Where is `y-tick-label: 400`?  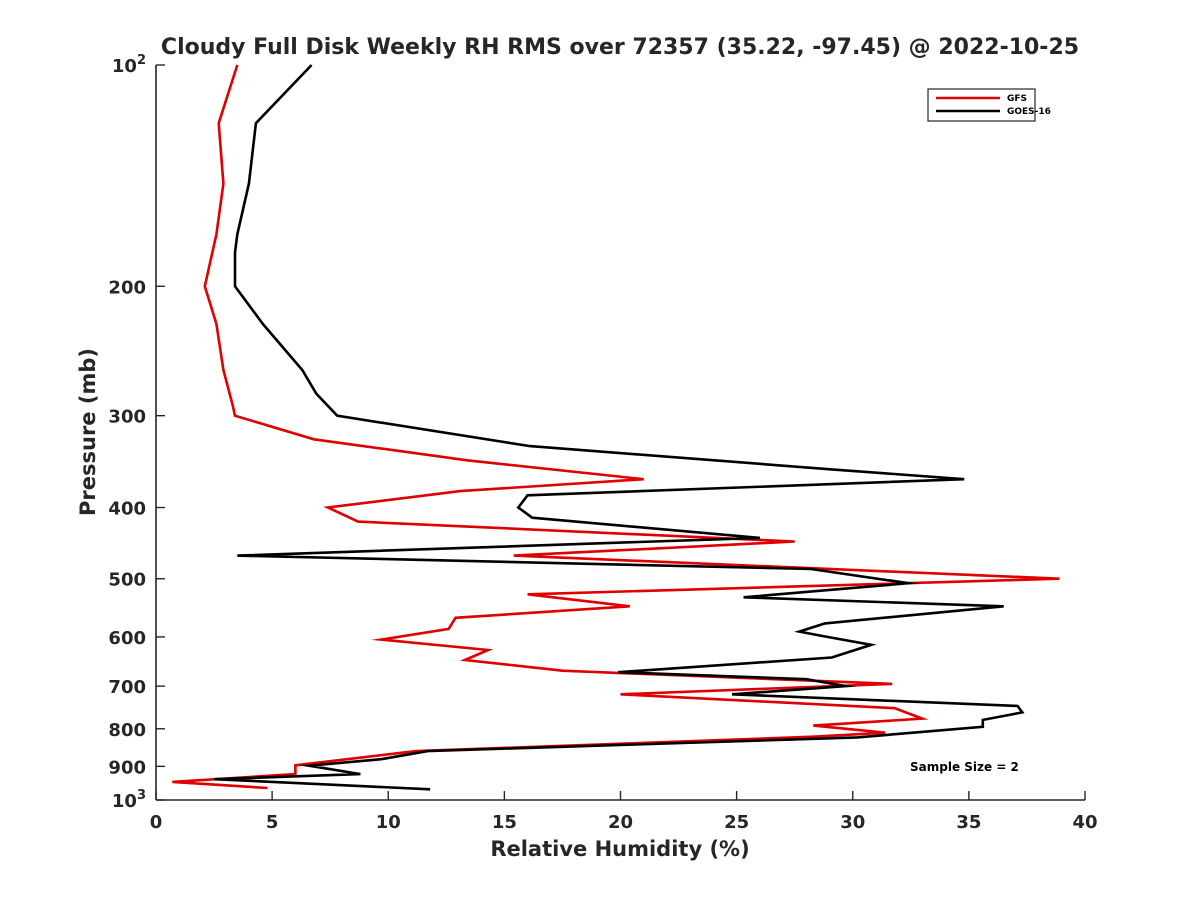
y-tick-label: 400 is located at coordinates (127, 509).